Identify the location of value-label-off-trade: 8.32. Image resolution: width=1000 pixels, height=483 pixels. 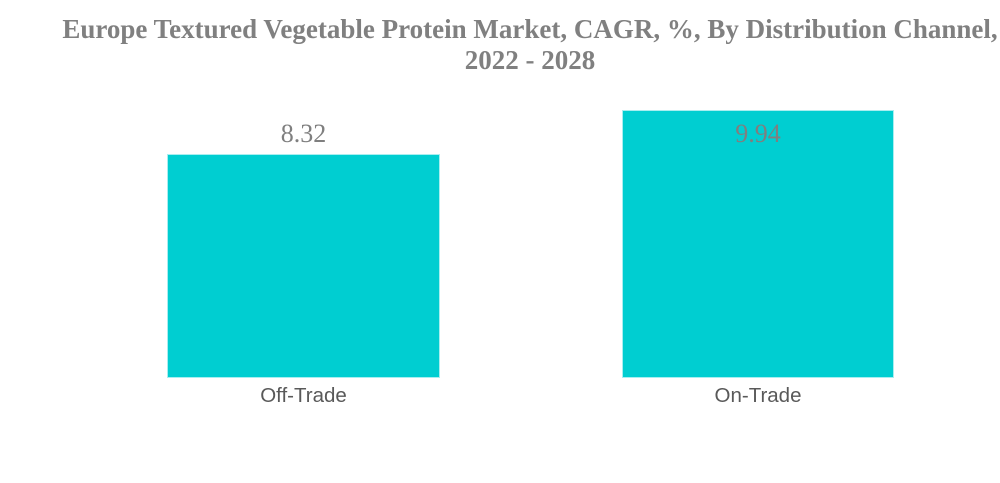
(303, 133).